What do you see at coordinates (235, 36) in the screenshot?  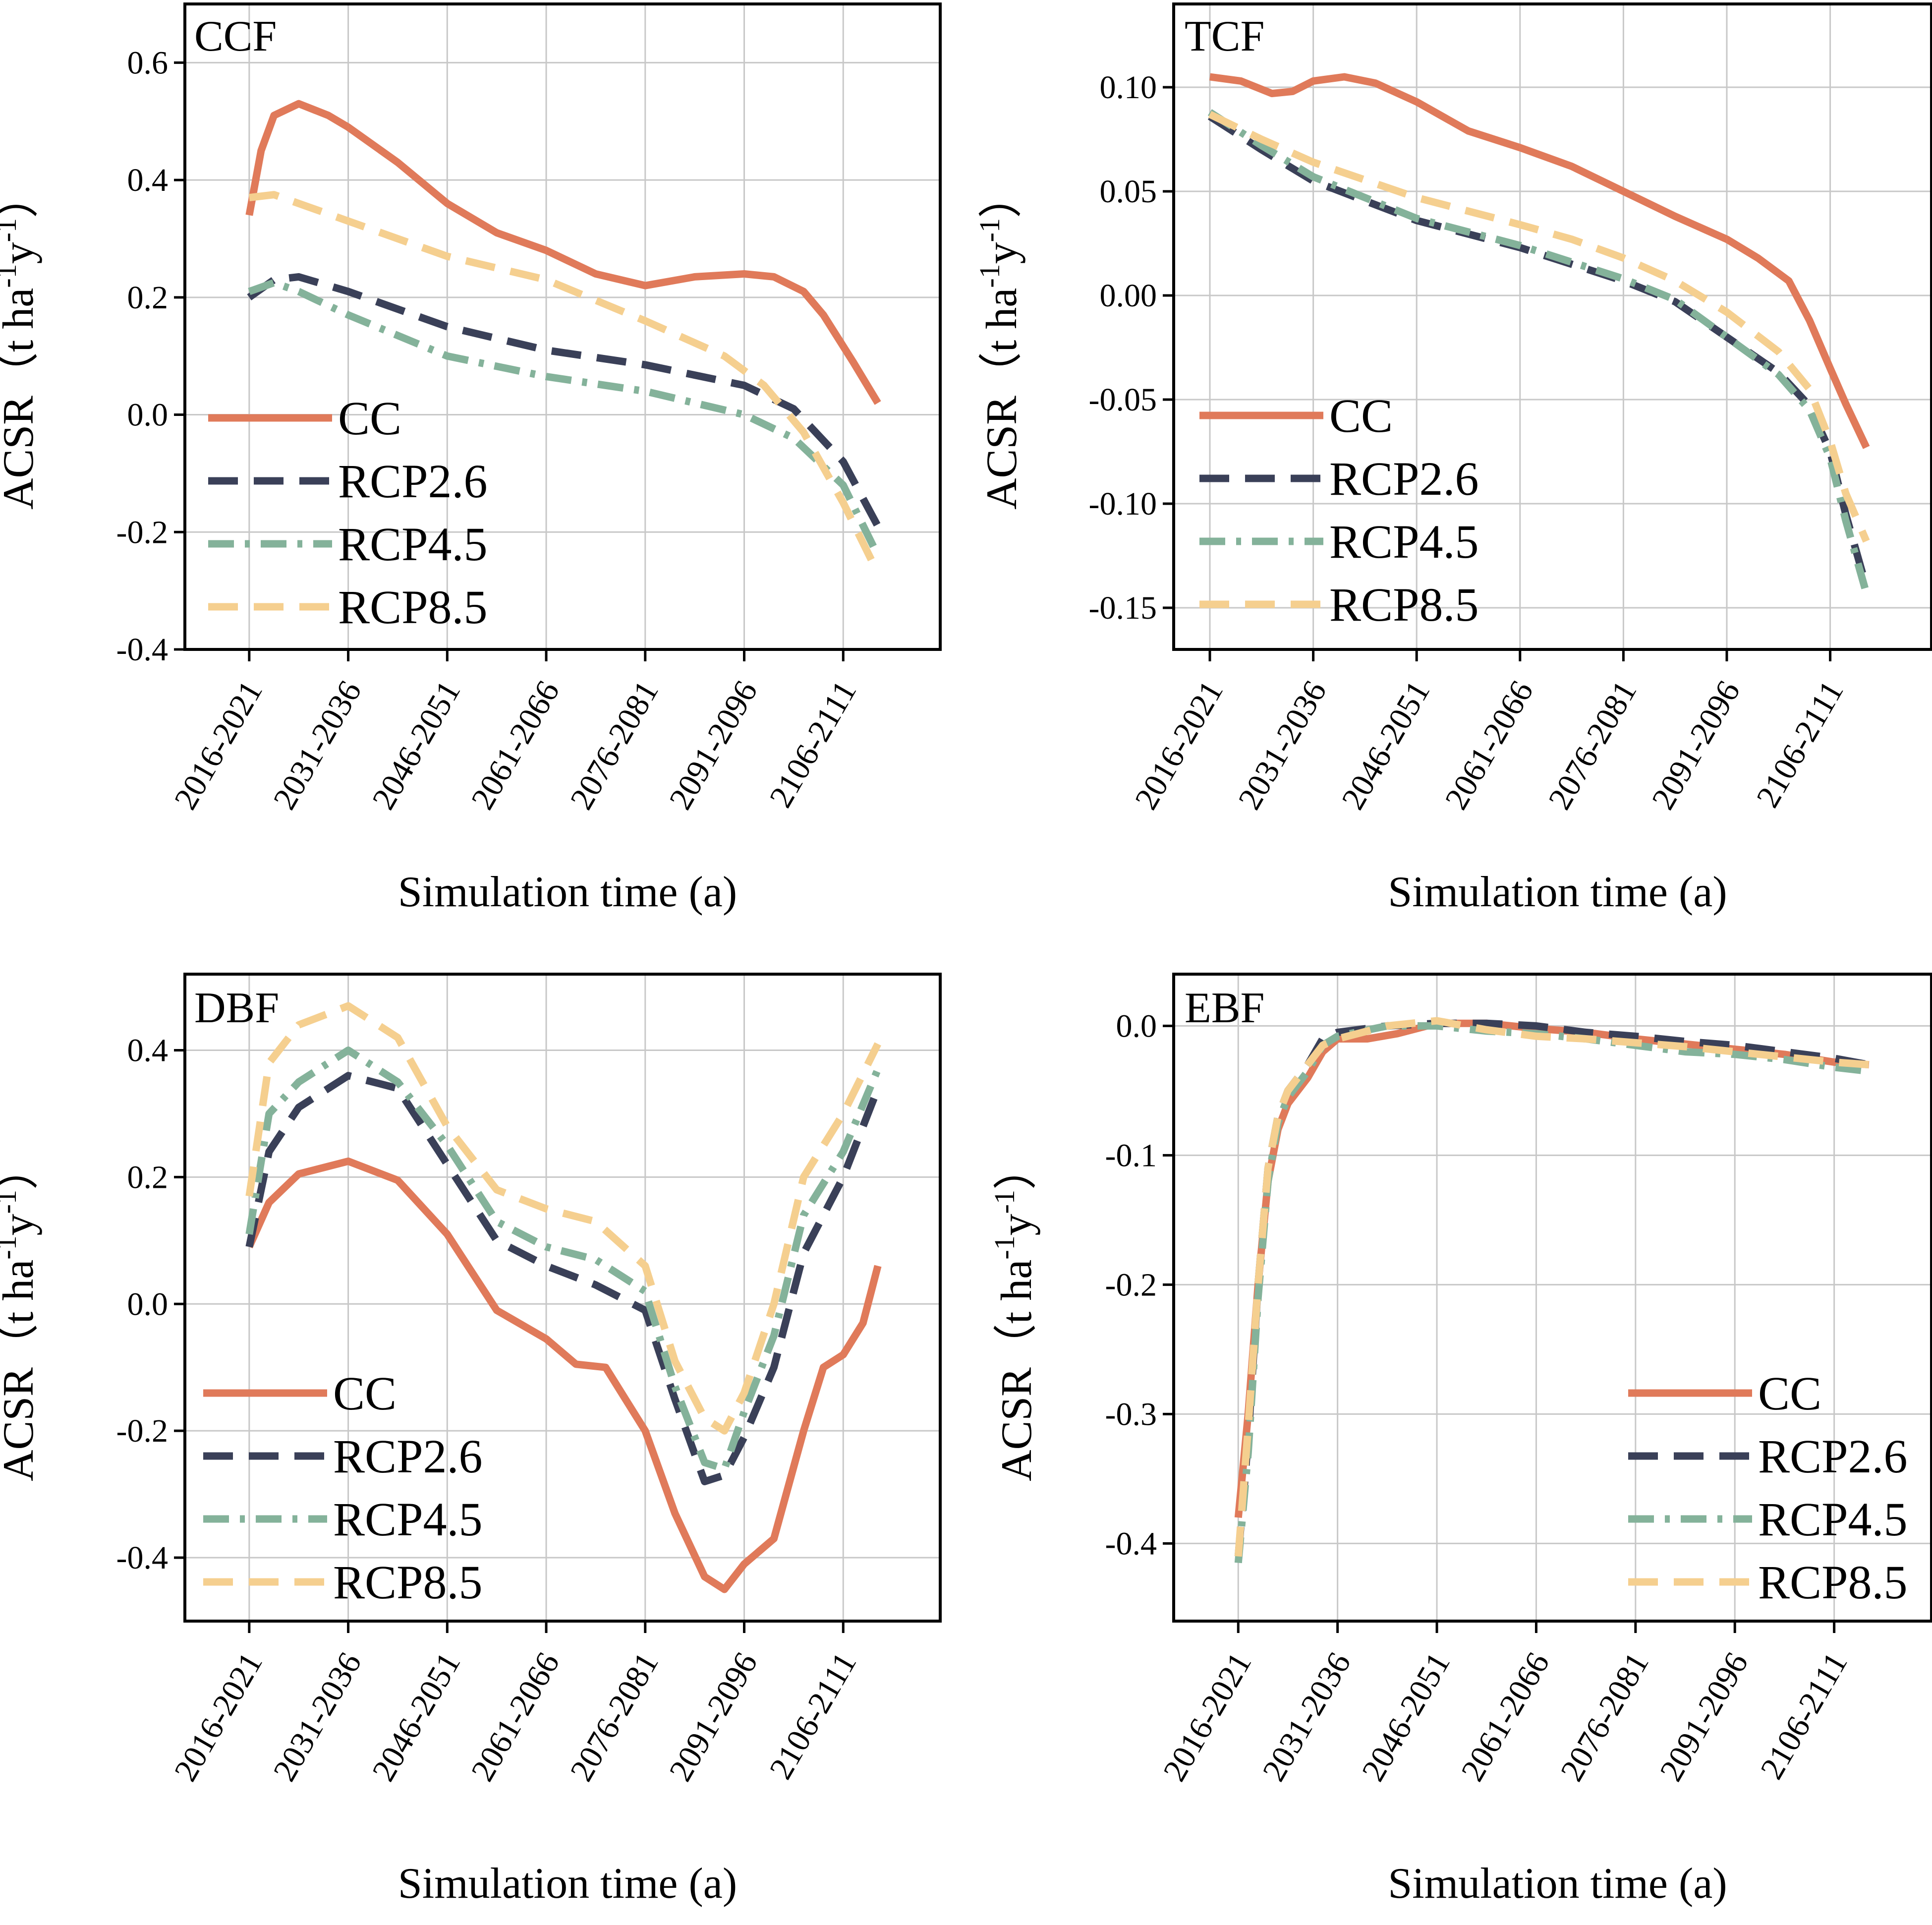 I see `panel-title: CCF` at bounding box center [235, 36].